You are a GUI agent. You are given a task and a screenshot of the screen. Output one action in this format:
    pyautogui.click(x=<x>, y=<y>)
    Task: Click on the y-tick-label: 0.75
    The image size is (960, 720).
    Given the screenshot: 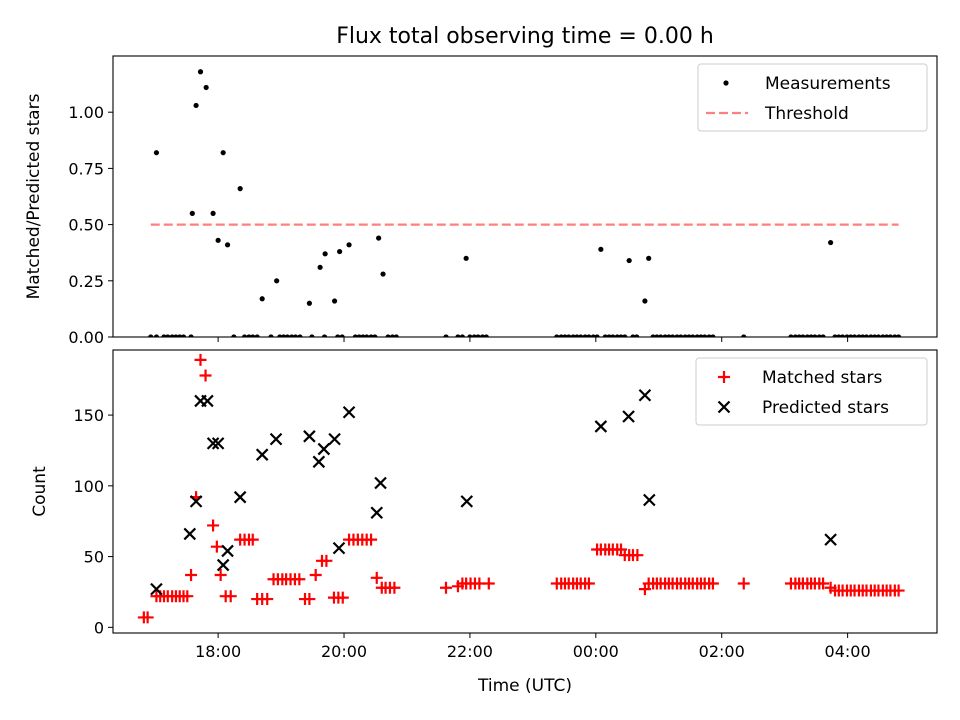 What is the action you would take?
    pyautogui.click(x=86, y=168)
    